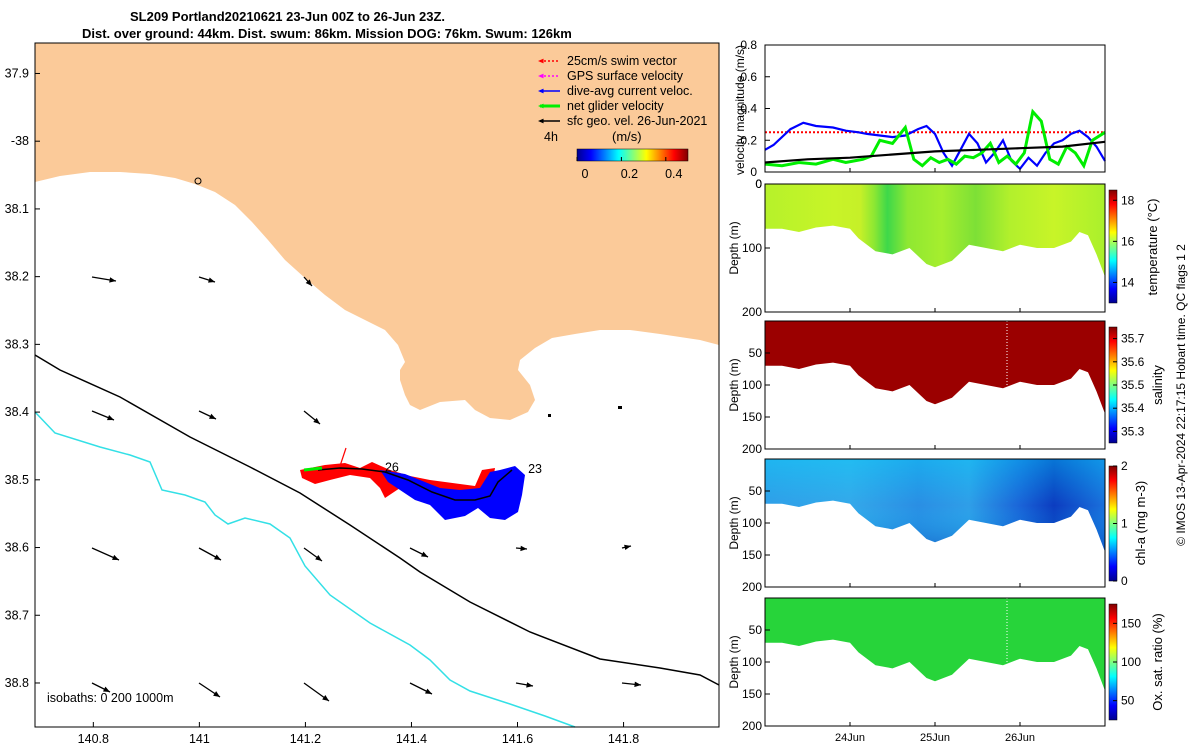 The height and width of the screenshot is (750, 1200). I want to click on net-glider-velocity-sample, so click(313, 469).